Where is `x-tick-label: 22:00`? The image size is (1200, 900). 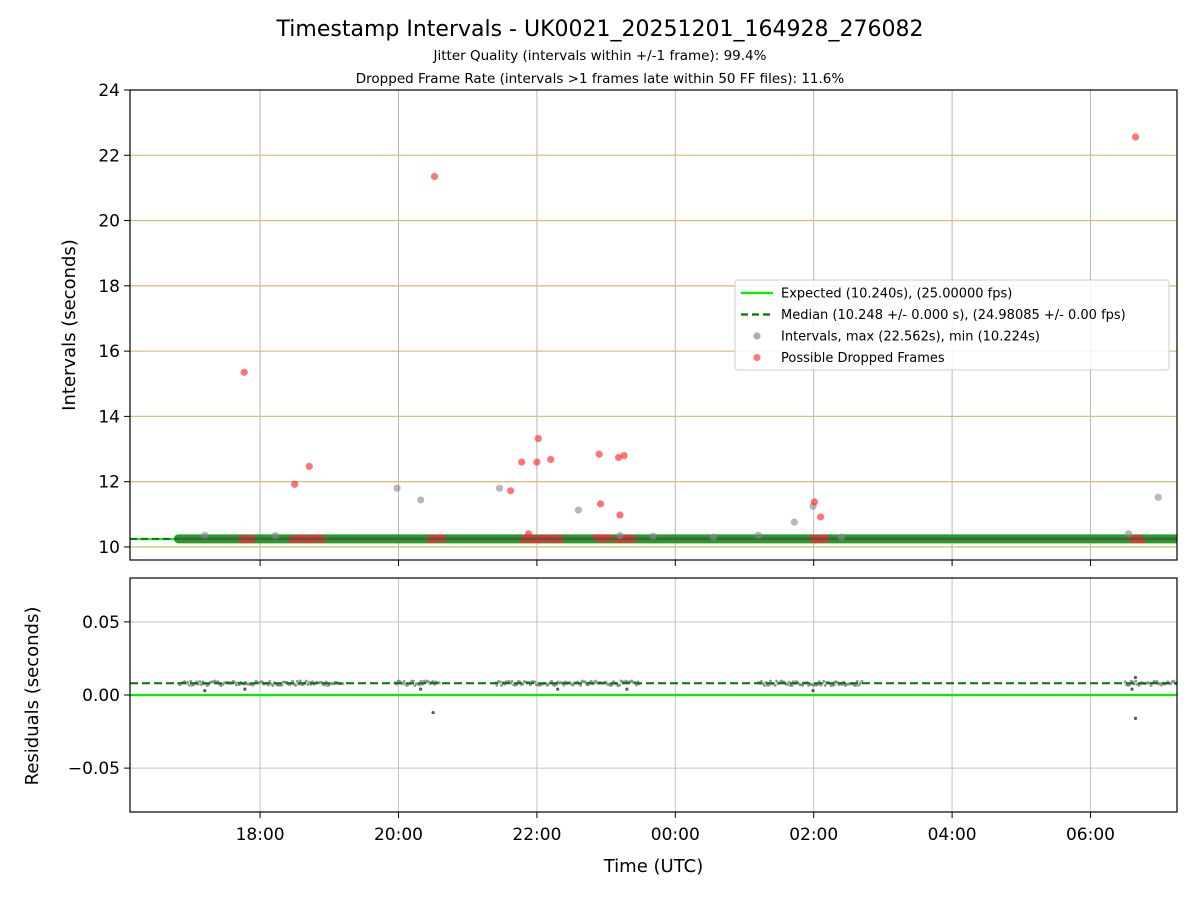 x-tick-label: 22:00 is located at coordinates (536, 835).